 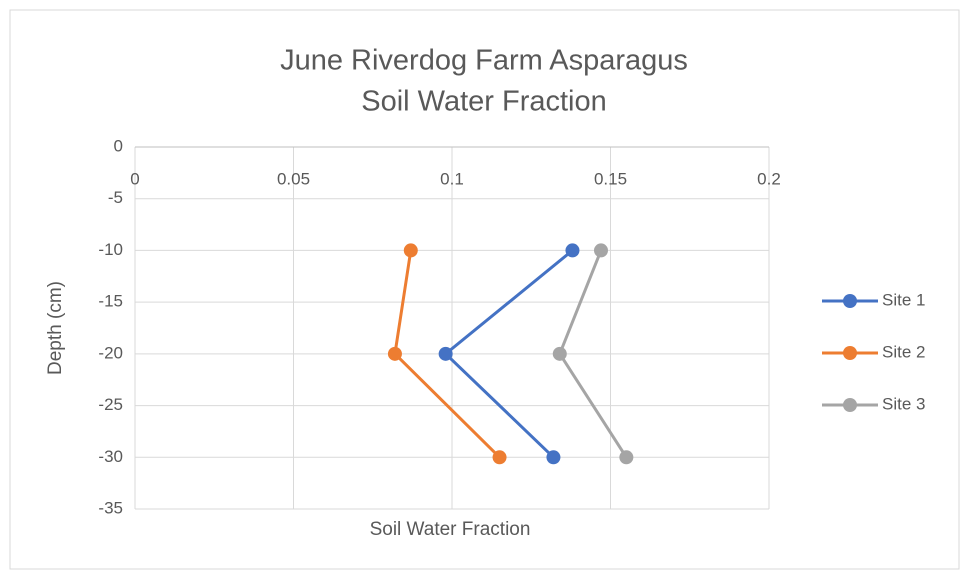 I want to click on x-tick-label: 0.05, so click(x=293, y=178).